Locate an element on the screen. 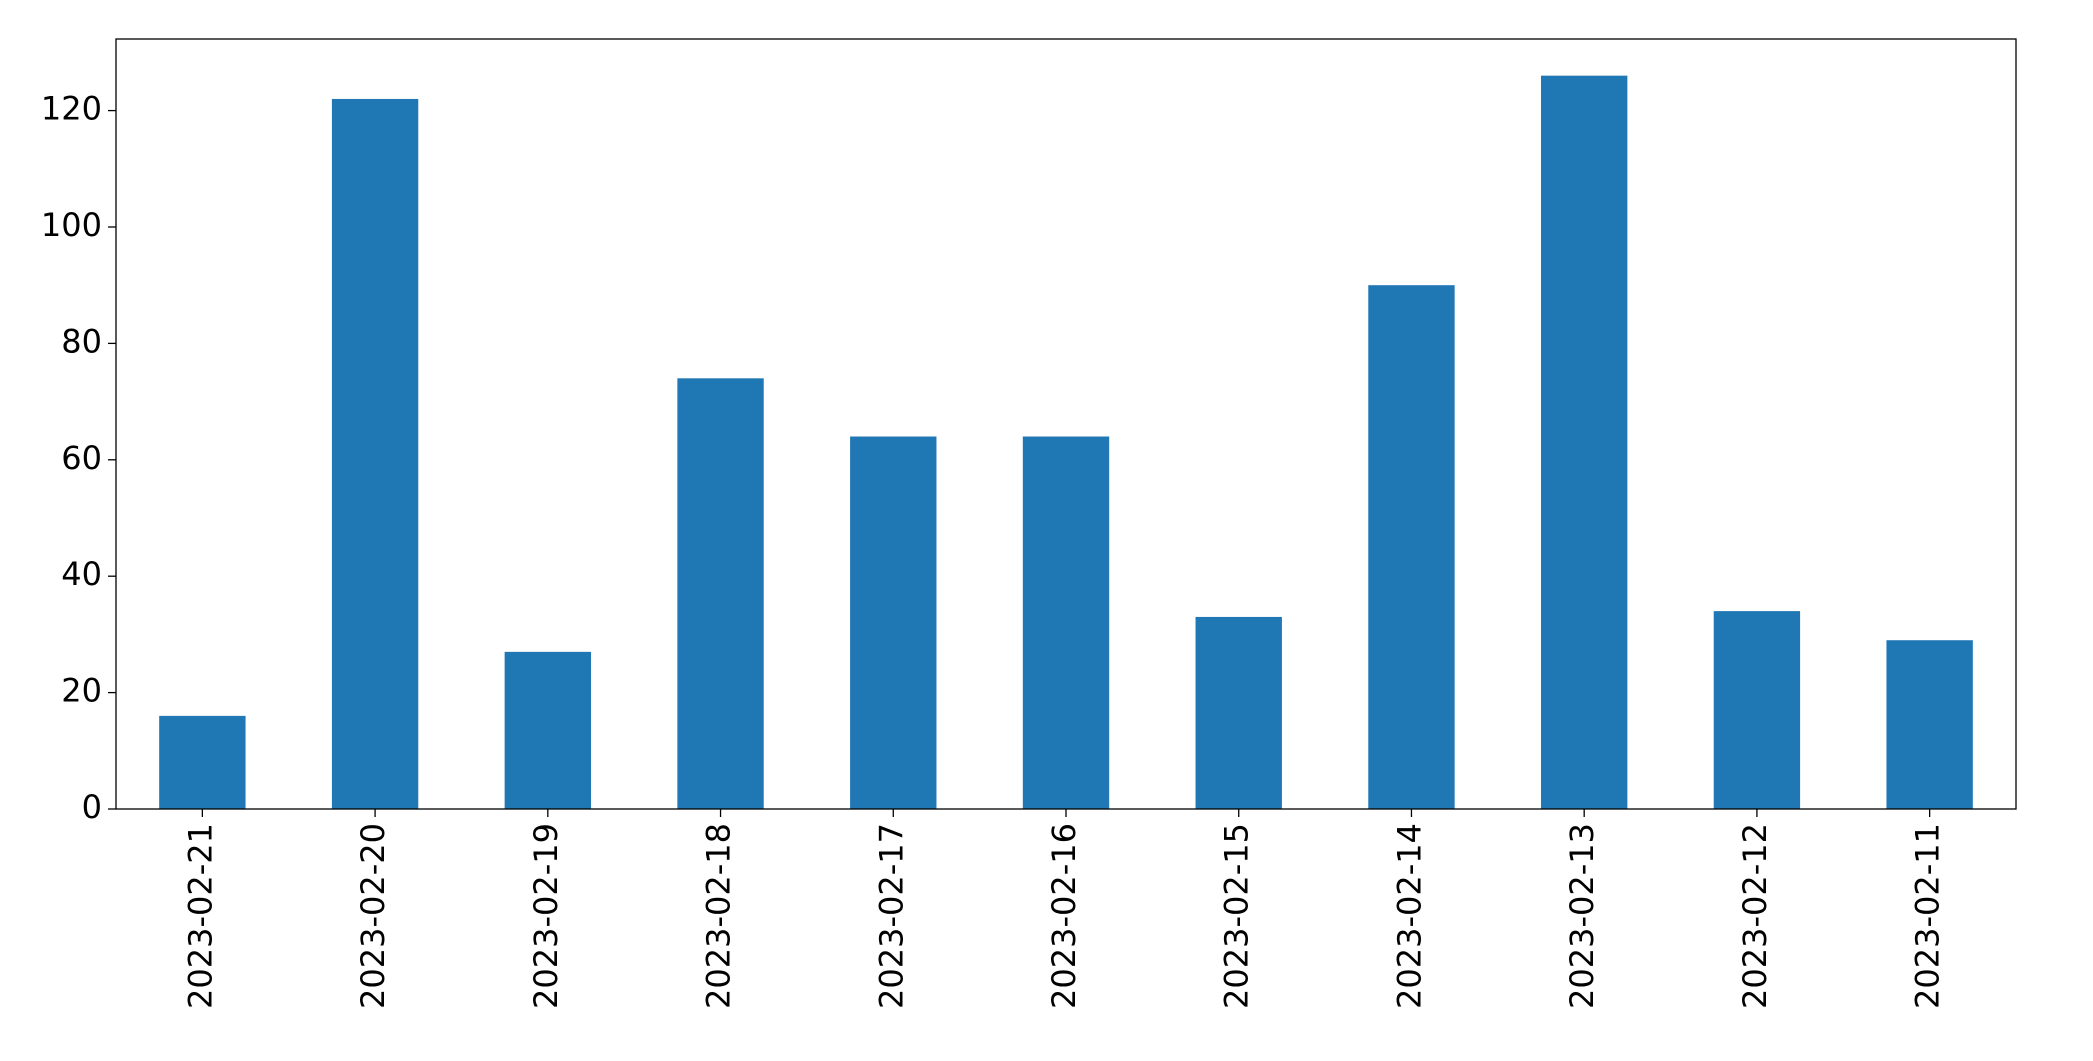  x-tick-label: 2023-02-21 is located at coordinates (200, 916).